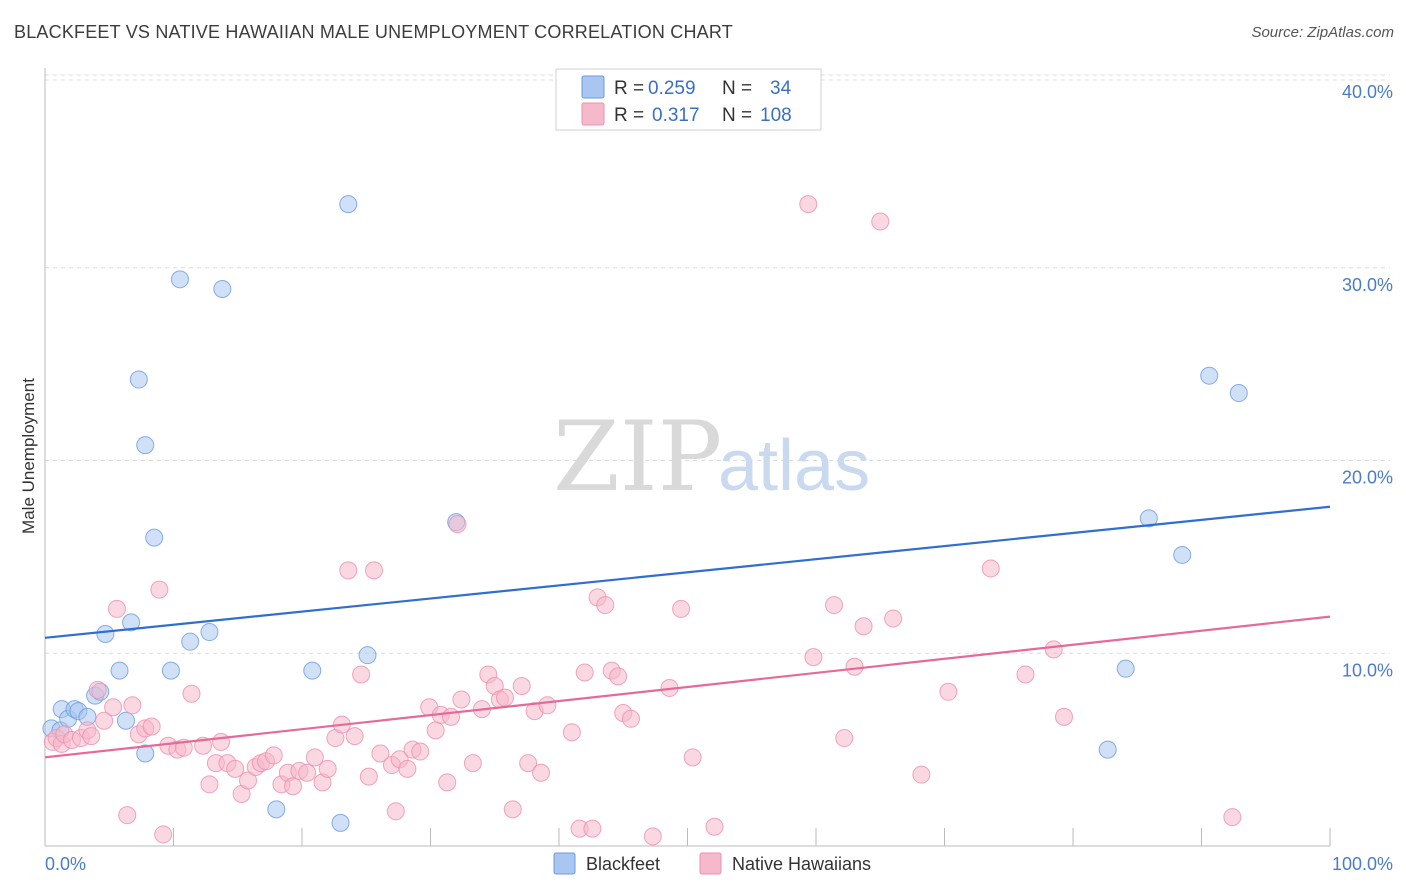 This screenshot has width=1406, height=892. What do you see at coordinates (1367, 381) in the screenshot?
I see `y-tick-labels: 10.0% 20.0% 30.0% 40.0%` at bounding box center [1367, 381].